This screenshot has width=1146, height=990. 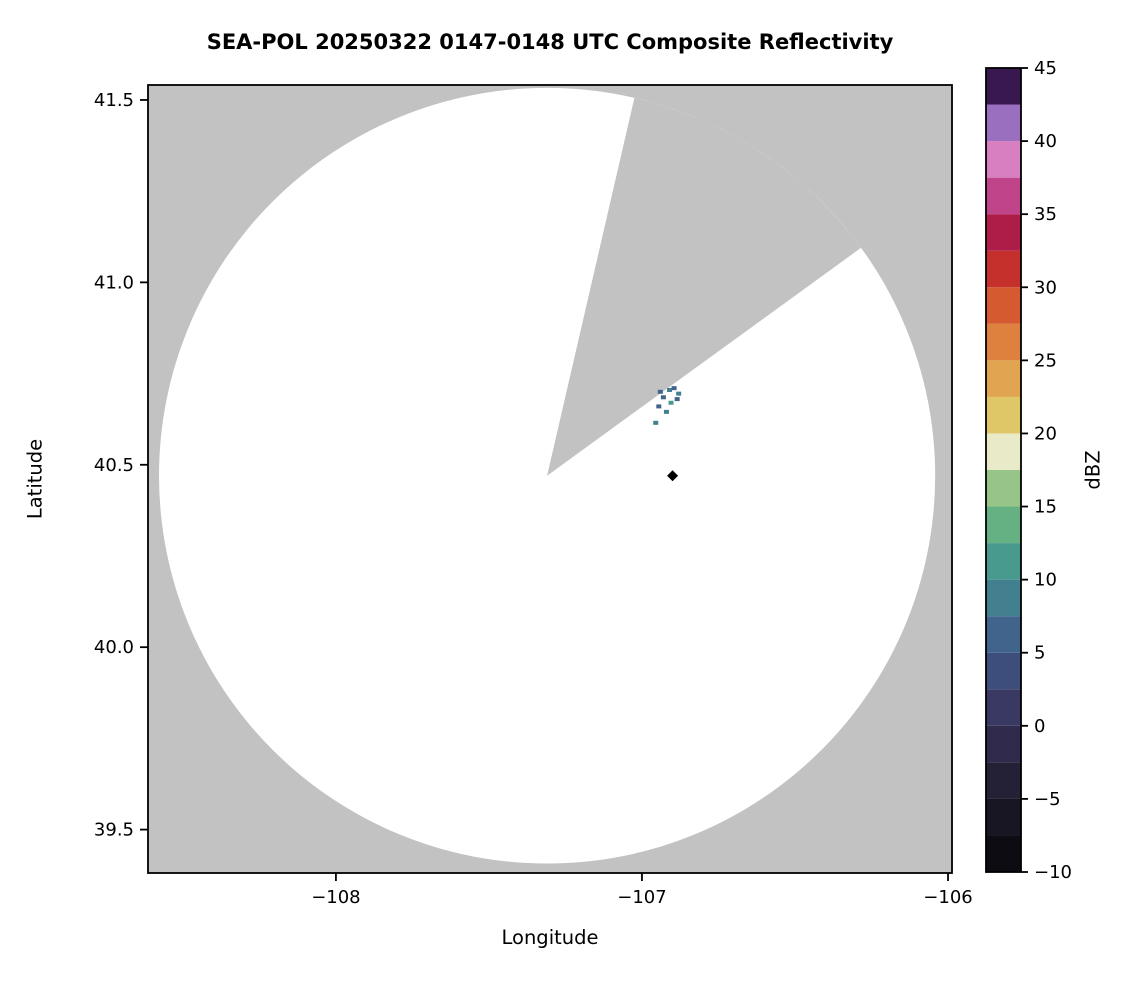 What do you see at coordinates (114, 647) in the screenshot?
I see `y-tick-label: 40.0` at bounding box center [114, 647].